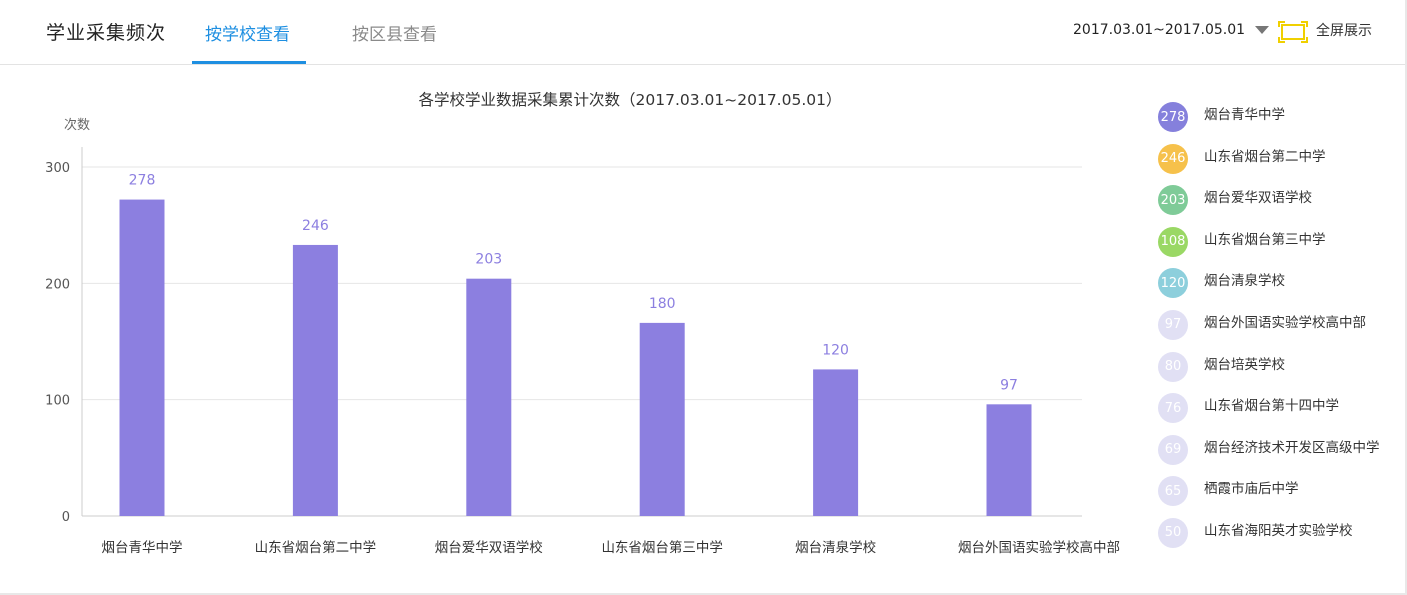 The width and height of the screenshot is (1407, 595). Describe the element at coordinates (1173, 158) in the screenshot. I see `legend-value-badge: 246` at that location.